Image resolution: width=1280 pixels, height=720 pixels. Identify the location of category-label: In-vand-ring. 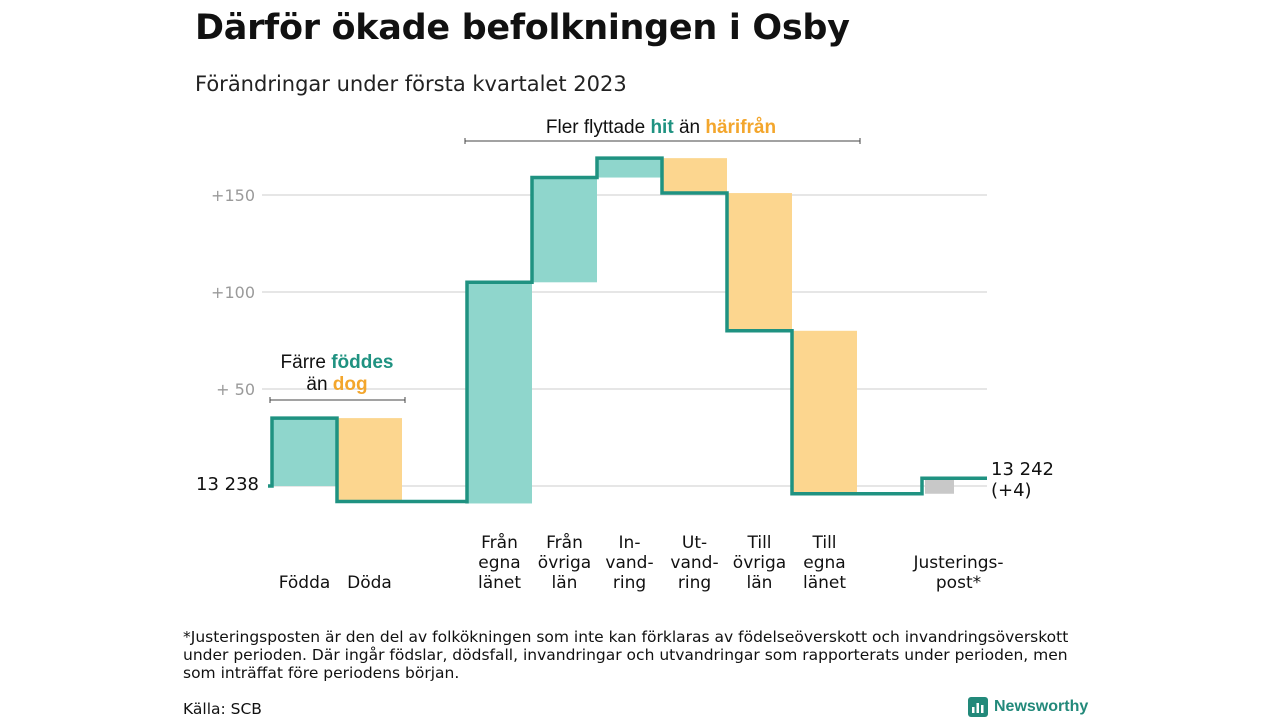
(629, 563).